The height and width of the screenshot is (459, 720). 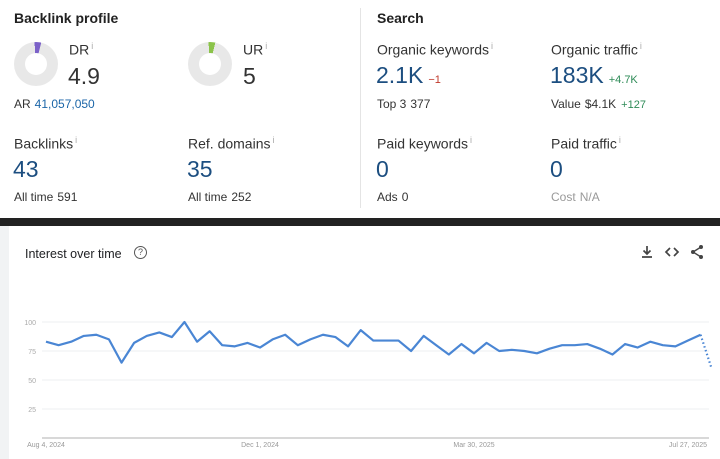 I want to click on ur-value: 5, so click(x=249, y=76).